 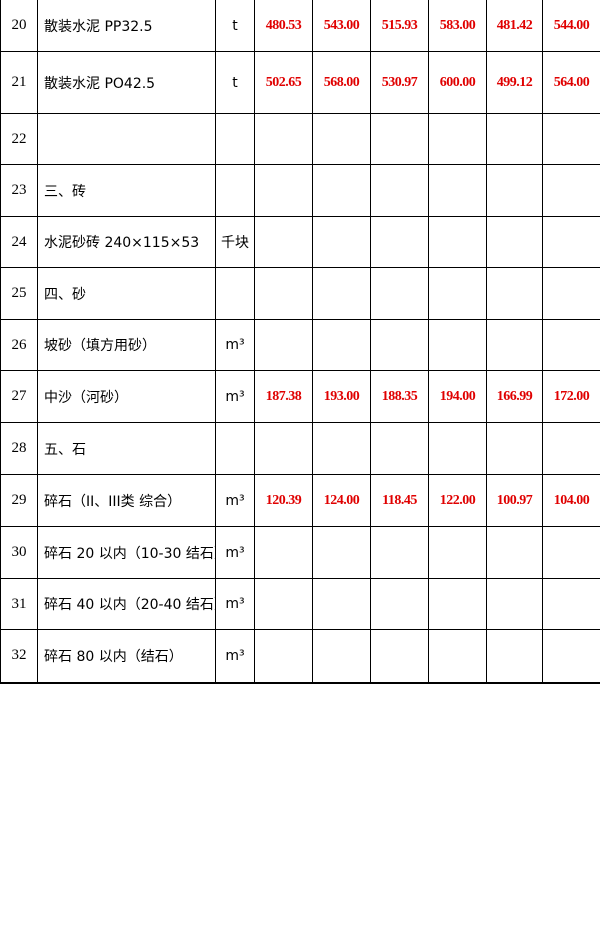 I want to click on price: 100.97, so click(x=514, y=500).